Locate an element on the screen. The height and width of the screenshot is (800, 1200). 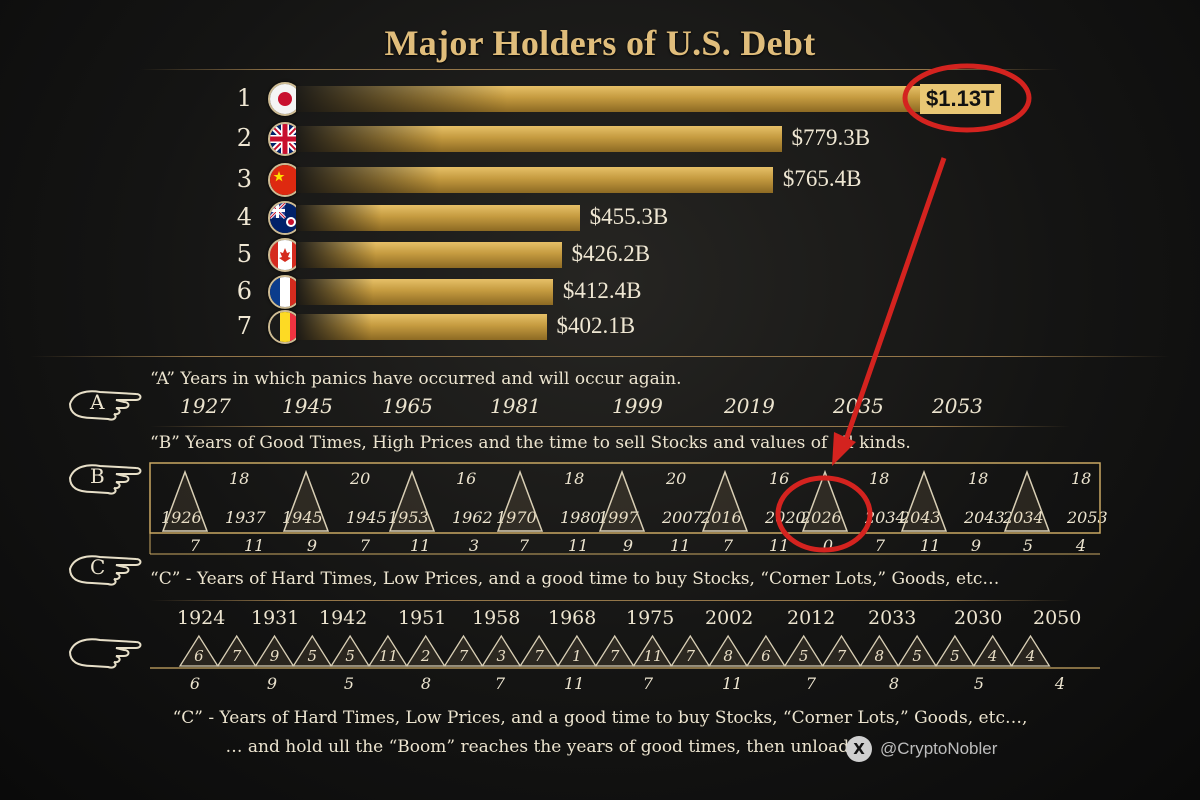
peak-start-year: 1953 is located at coordinates (408, 517).